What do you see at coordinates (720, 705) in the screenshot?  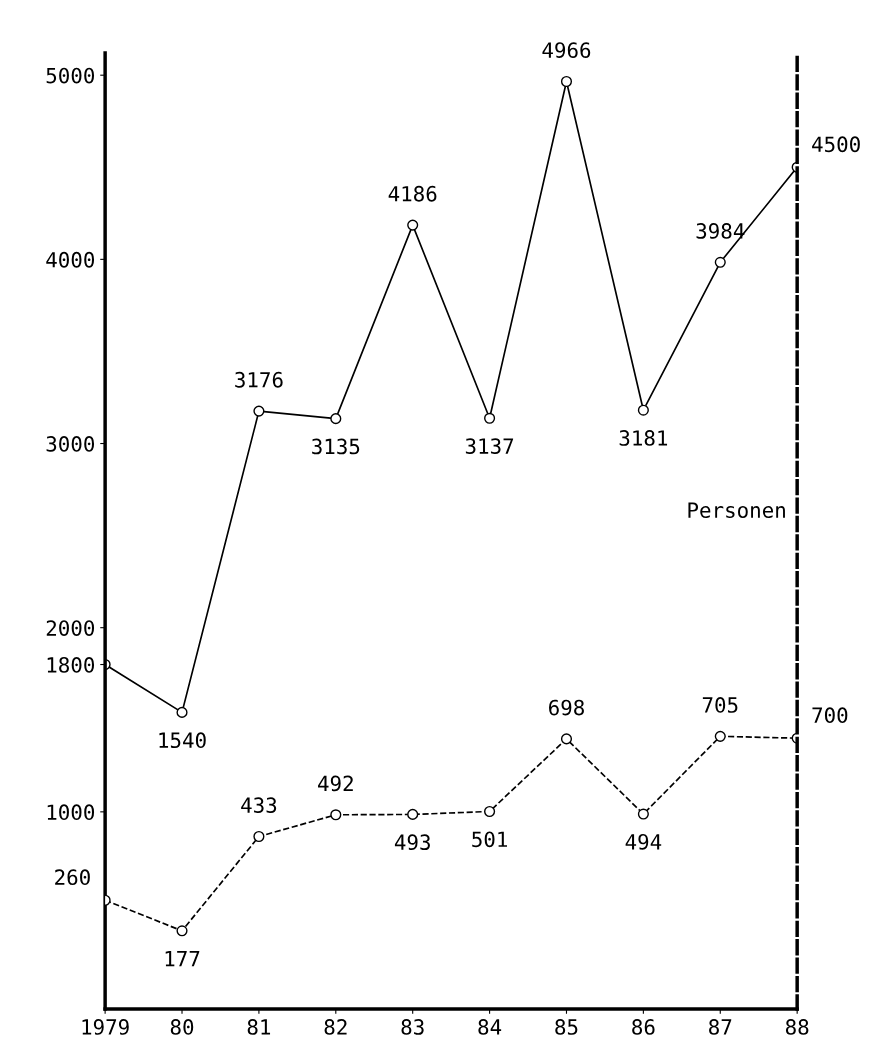 I see `data-label: 705` at bounding box center [720, 705].